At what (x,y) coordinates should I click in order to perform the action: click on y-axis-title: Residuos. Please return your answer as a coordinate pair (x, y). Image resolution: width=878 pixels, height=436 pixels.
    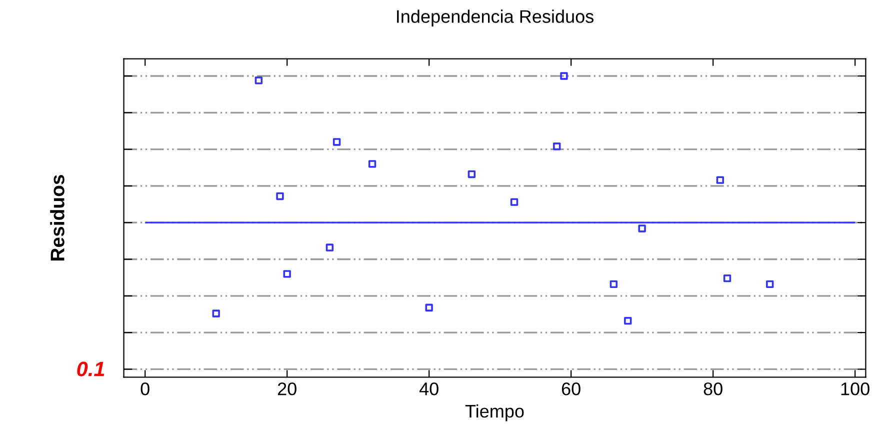
    Looking at the image, I should click on (57, 217).